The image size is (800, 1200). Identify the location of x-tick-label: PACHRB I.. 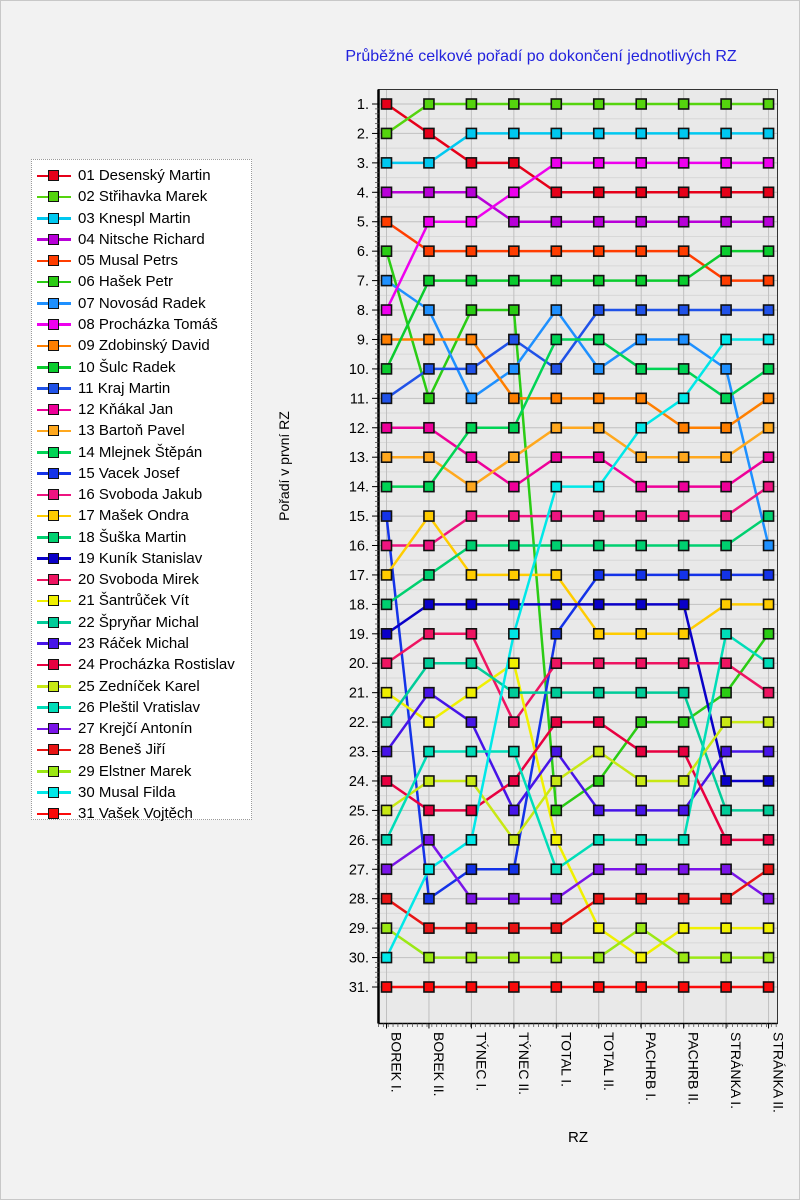
(651, 1066).